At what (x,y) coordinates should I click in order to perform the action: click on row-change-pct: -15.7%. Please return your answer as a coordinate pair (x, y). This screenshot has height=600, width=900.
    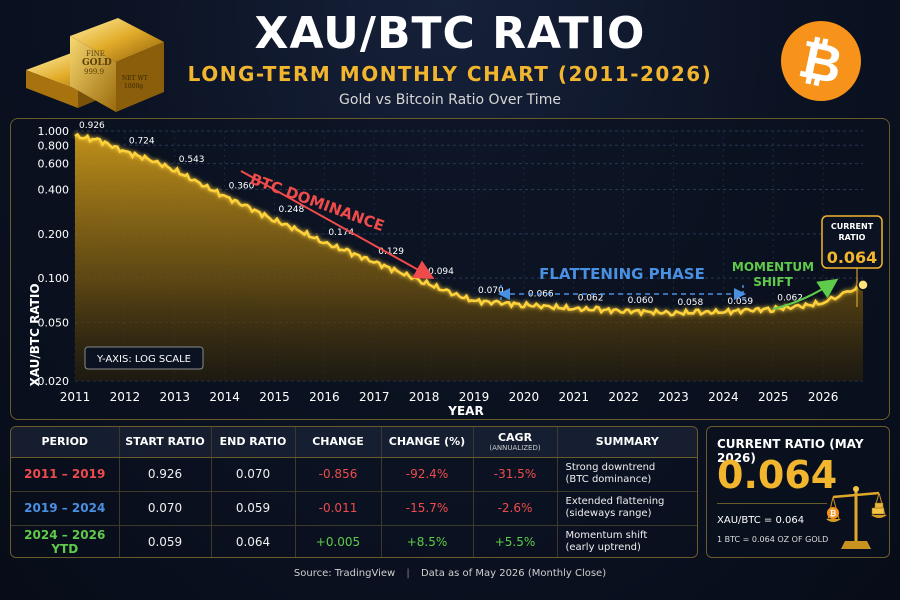
    Looking at the image, I should click on (427, 508).